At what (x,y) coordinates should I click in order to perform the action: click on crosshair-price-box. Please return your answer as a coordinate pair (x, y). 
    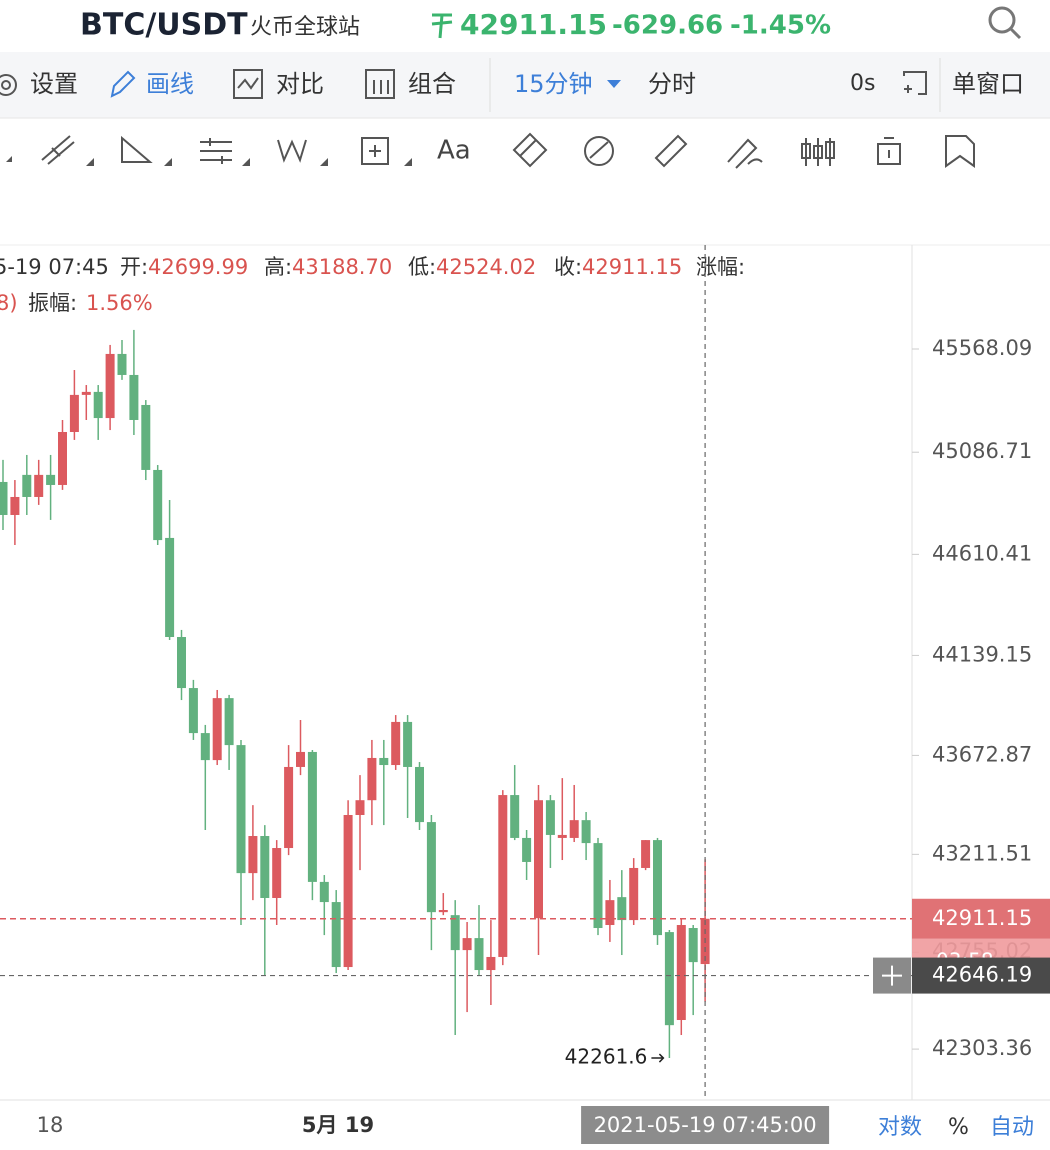
    Looking at the image, I should click on (981, 975).